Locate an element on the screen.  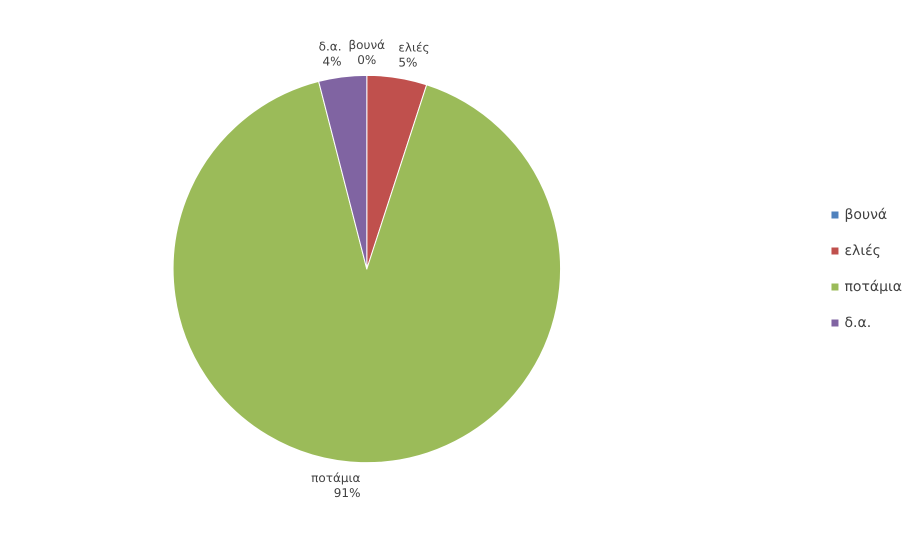
slice-label: ελιές is located at coordinates (414, 47).